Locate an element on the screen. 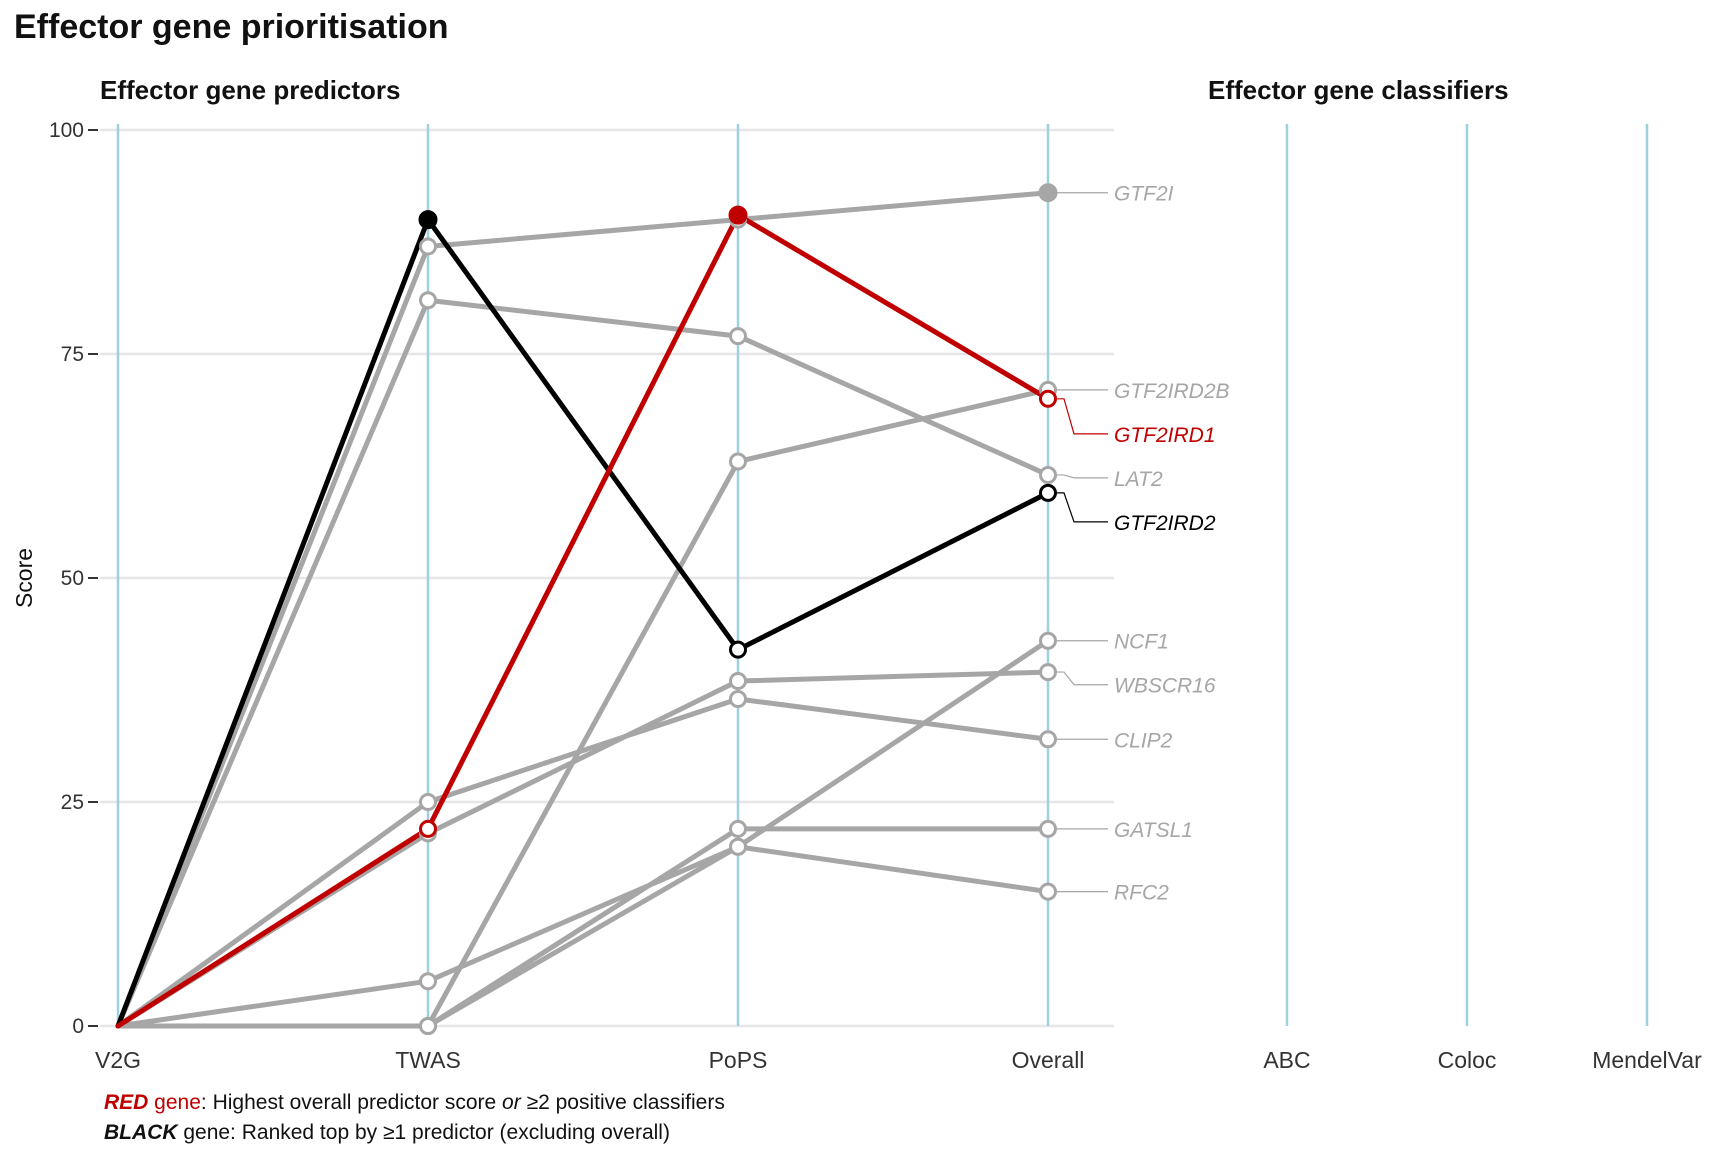  y-tick-label-0: 0 is located at coordinates (78, 1026).